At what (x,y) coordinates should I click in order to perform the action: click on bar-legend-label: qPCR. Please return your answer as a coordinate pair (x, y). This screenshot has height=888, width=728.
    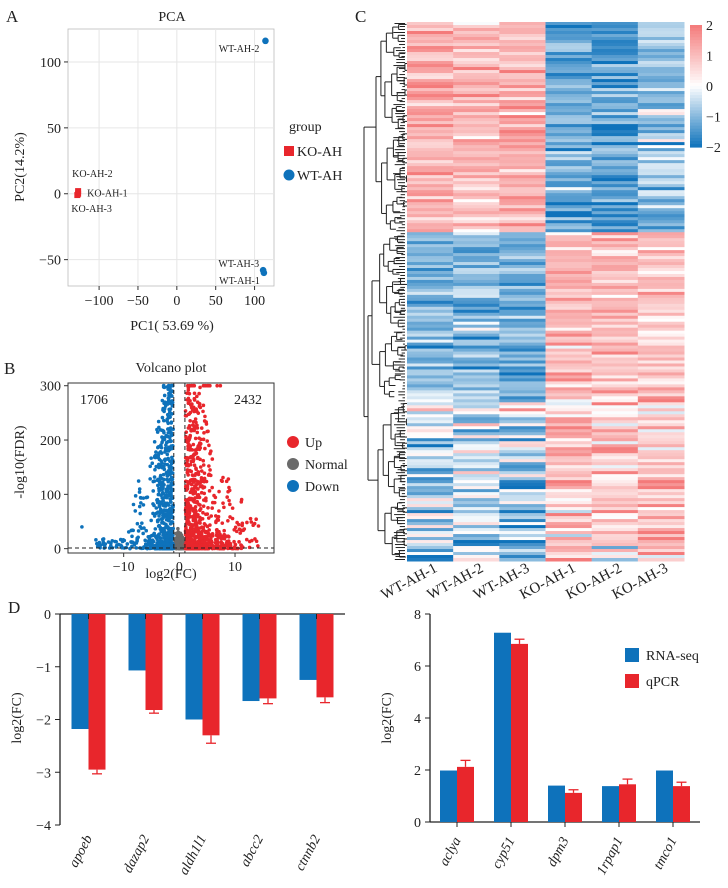
    Looking at the image, I should click on (663, 682).